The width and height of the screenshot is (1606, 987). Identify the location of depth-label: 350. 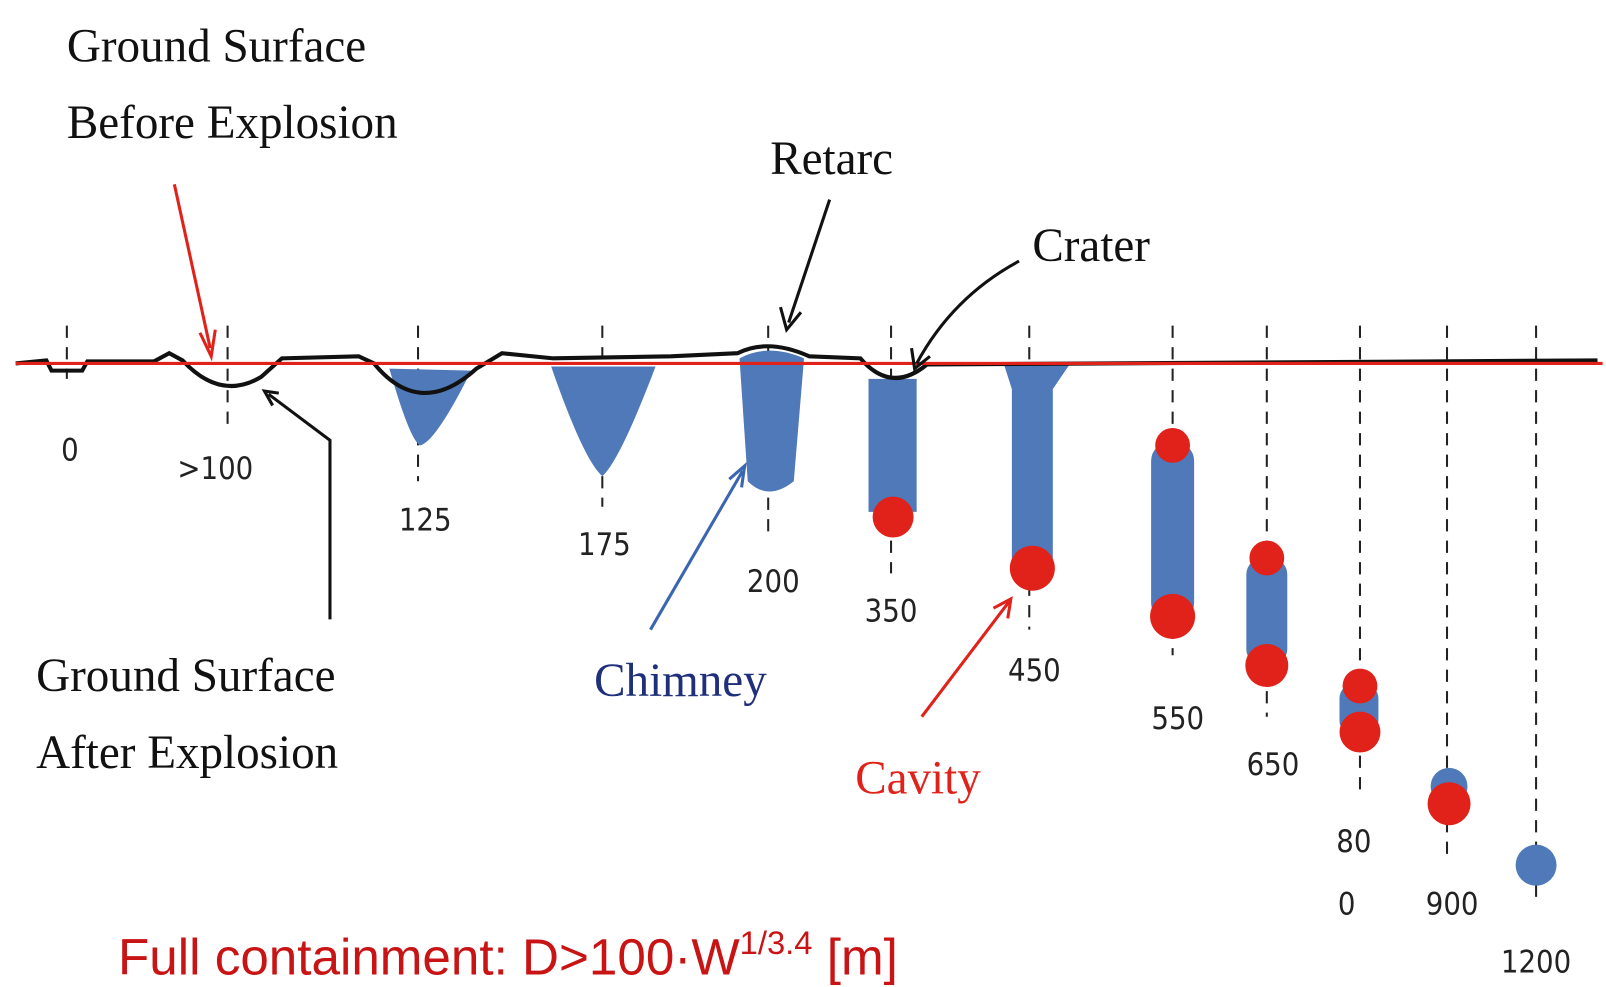
(891, 611).